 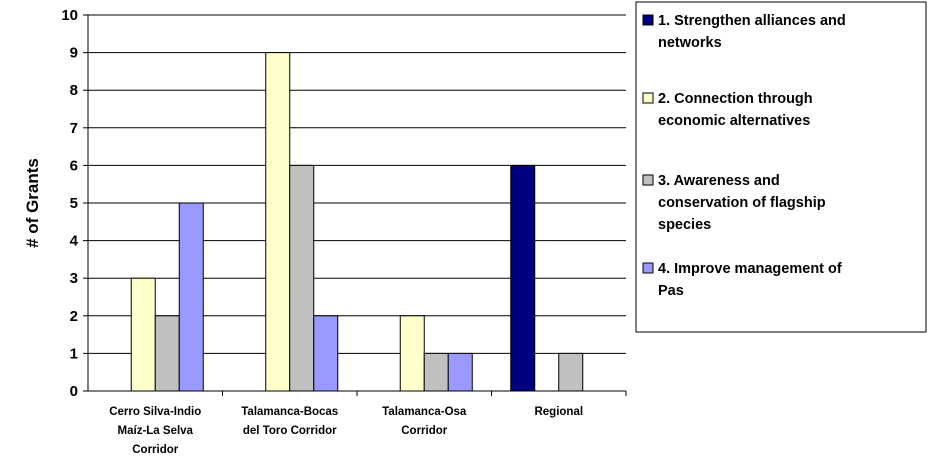 What do you see at coordinates (424, 421) in the screenshot?
I see `x-category-label: Talamanca-Osa Corridor` at bounding box center [424, 421].